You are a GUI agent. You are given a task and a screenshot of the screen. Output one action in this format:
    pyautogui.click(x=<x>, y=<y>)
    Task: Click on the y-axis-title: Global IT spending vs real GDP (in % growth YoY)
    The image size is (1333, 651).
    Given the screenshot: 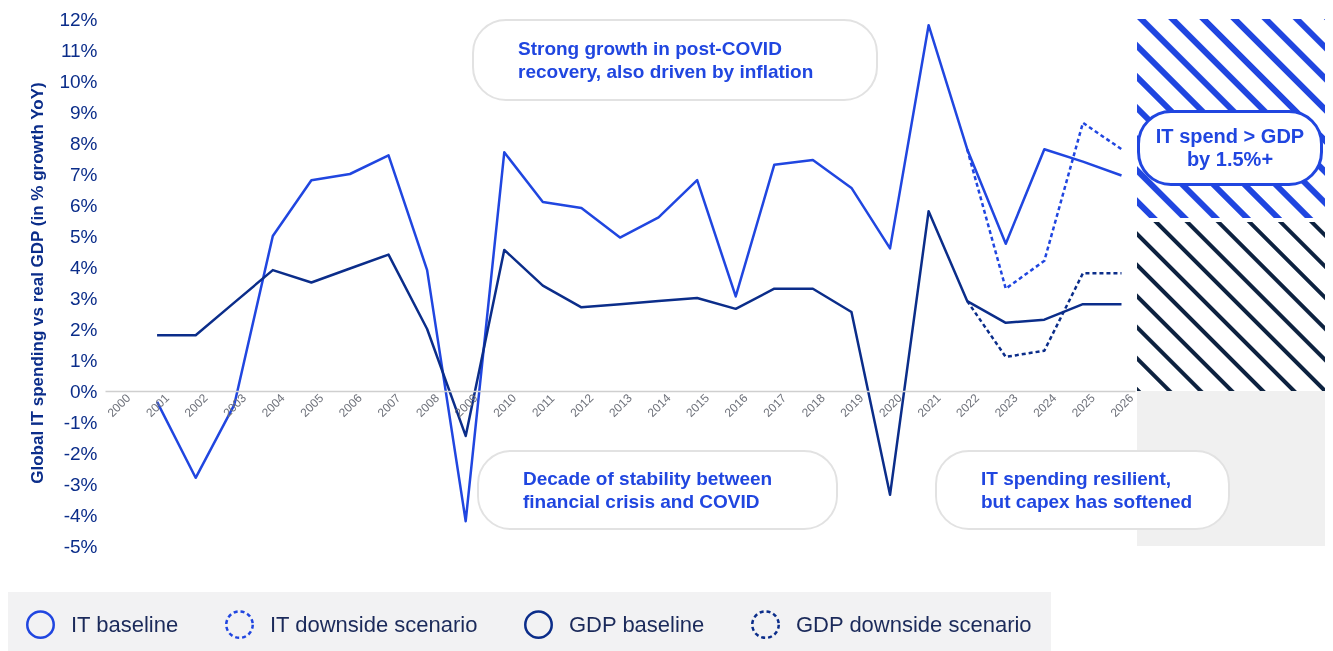 What is the action you would take?
    pyautogui.click(x=38, y=283)
    